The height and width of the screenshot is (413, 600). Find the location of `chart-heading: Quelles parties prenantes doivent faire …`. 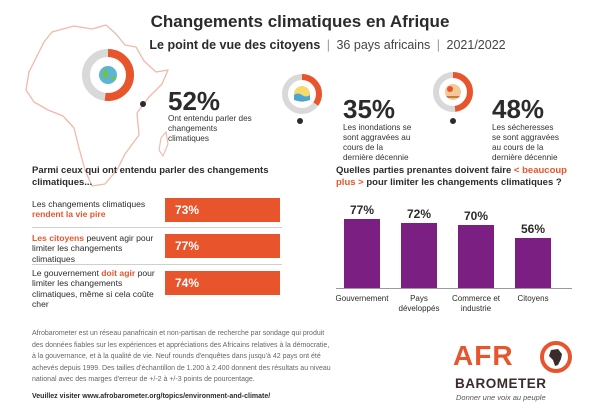

chart-heading: Quelles parties prenantes doivent faire … is located at coordinates (451, 176).